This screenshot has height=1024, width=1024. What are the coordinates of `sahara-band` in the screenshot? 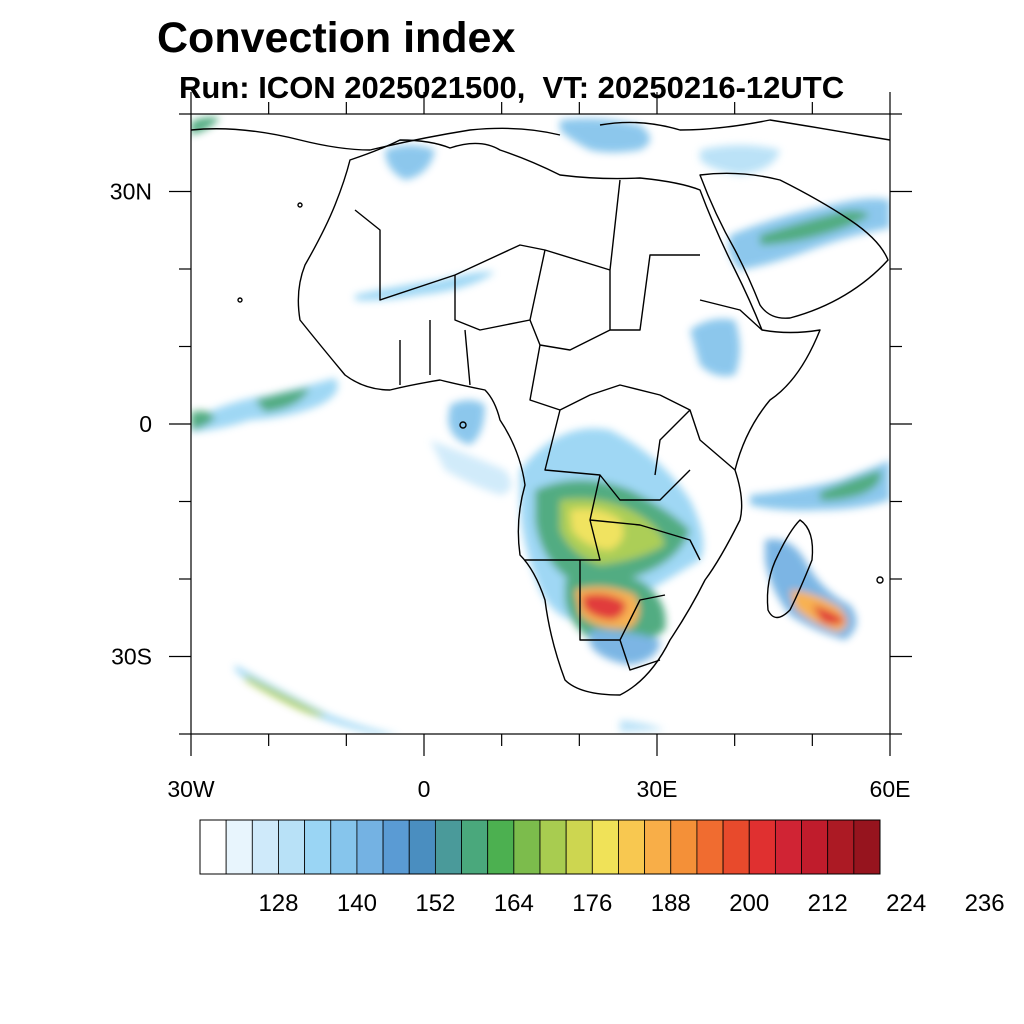 It's located at (425, 286).